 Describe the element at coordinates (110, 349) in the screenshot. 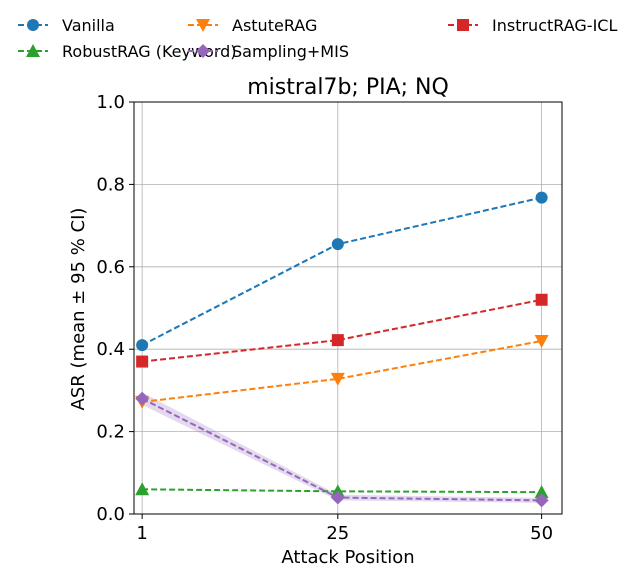

I see `y-tick-label: 0.4` at that location.